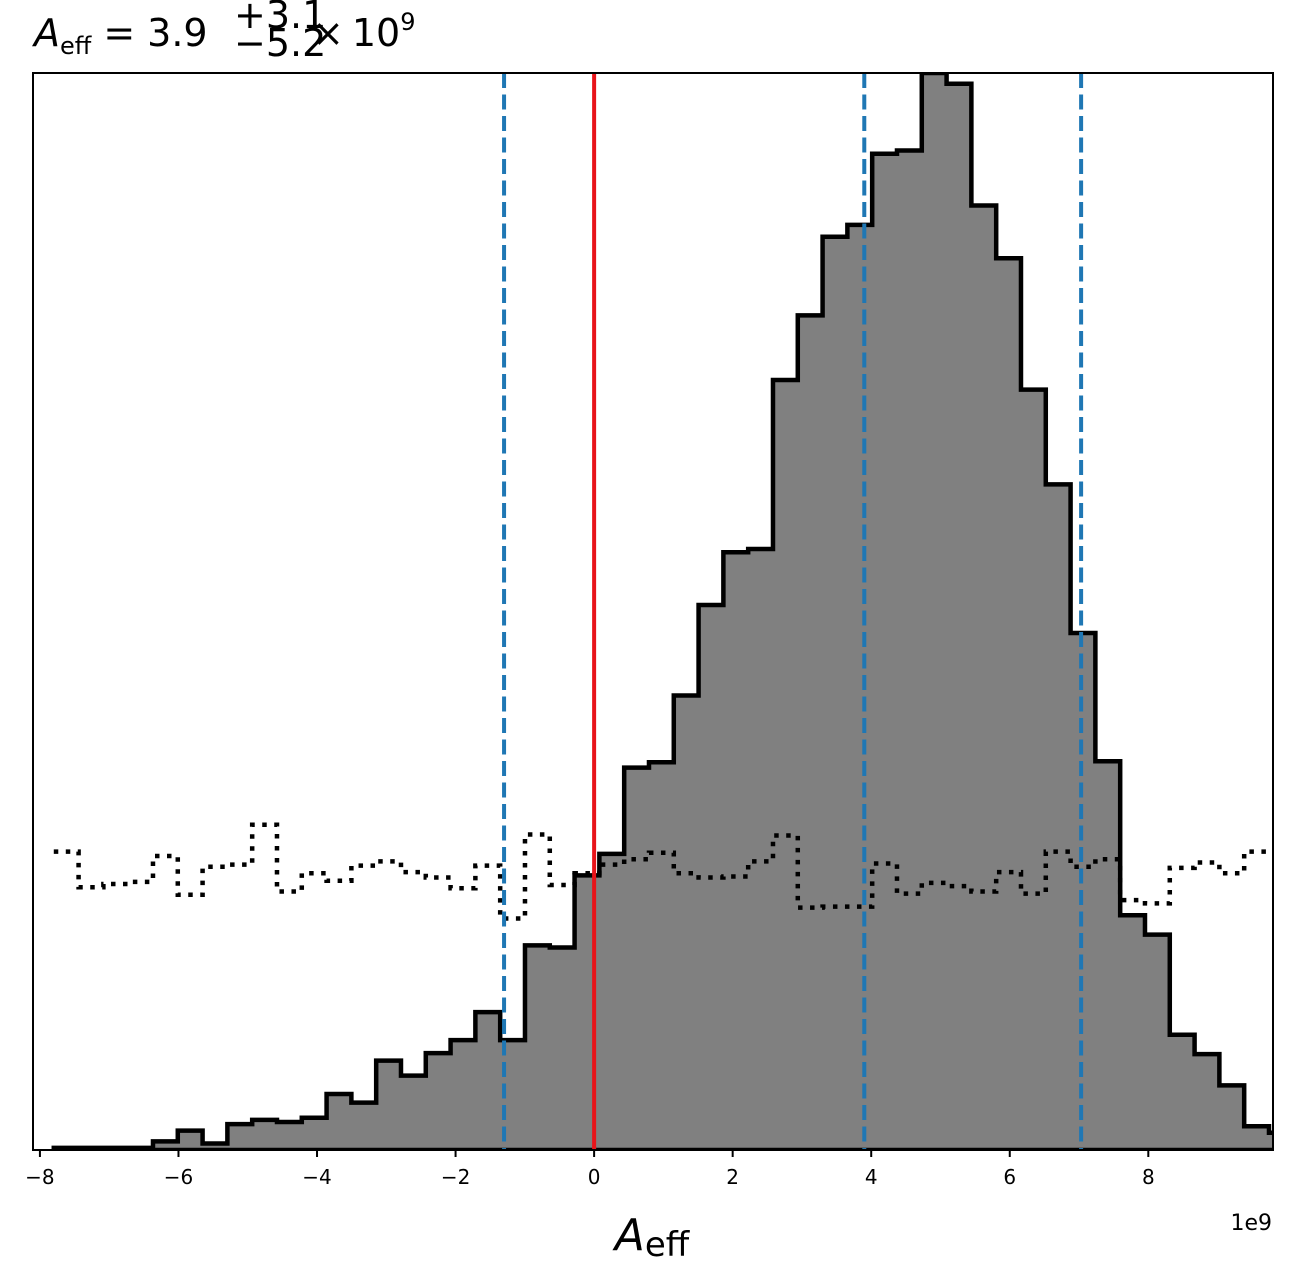 The width and height of the screenshot is (1292, 1278). Describe the element at coordinates (1148, 1177) in the screenshot. I see `x-tick-label: 8` at that location.